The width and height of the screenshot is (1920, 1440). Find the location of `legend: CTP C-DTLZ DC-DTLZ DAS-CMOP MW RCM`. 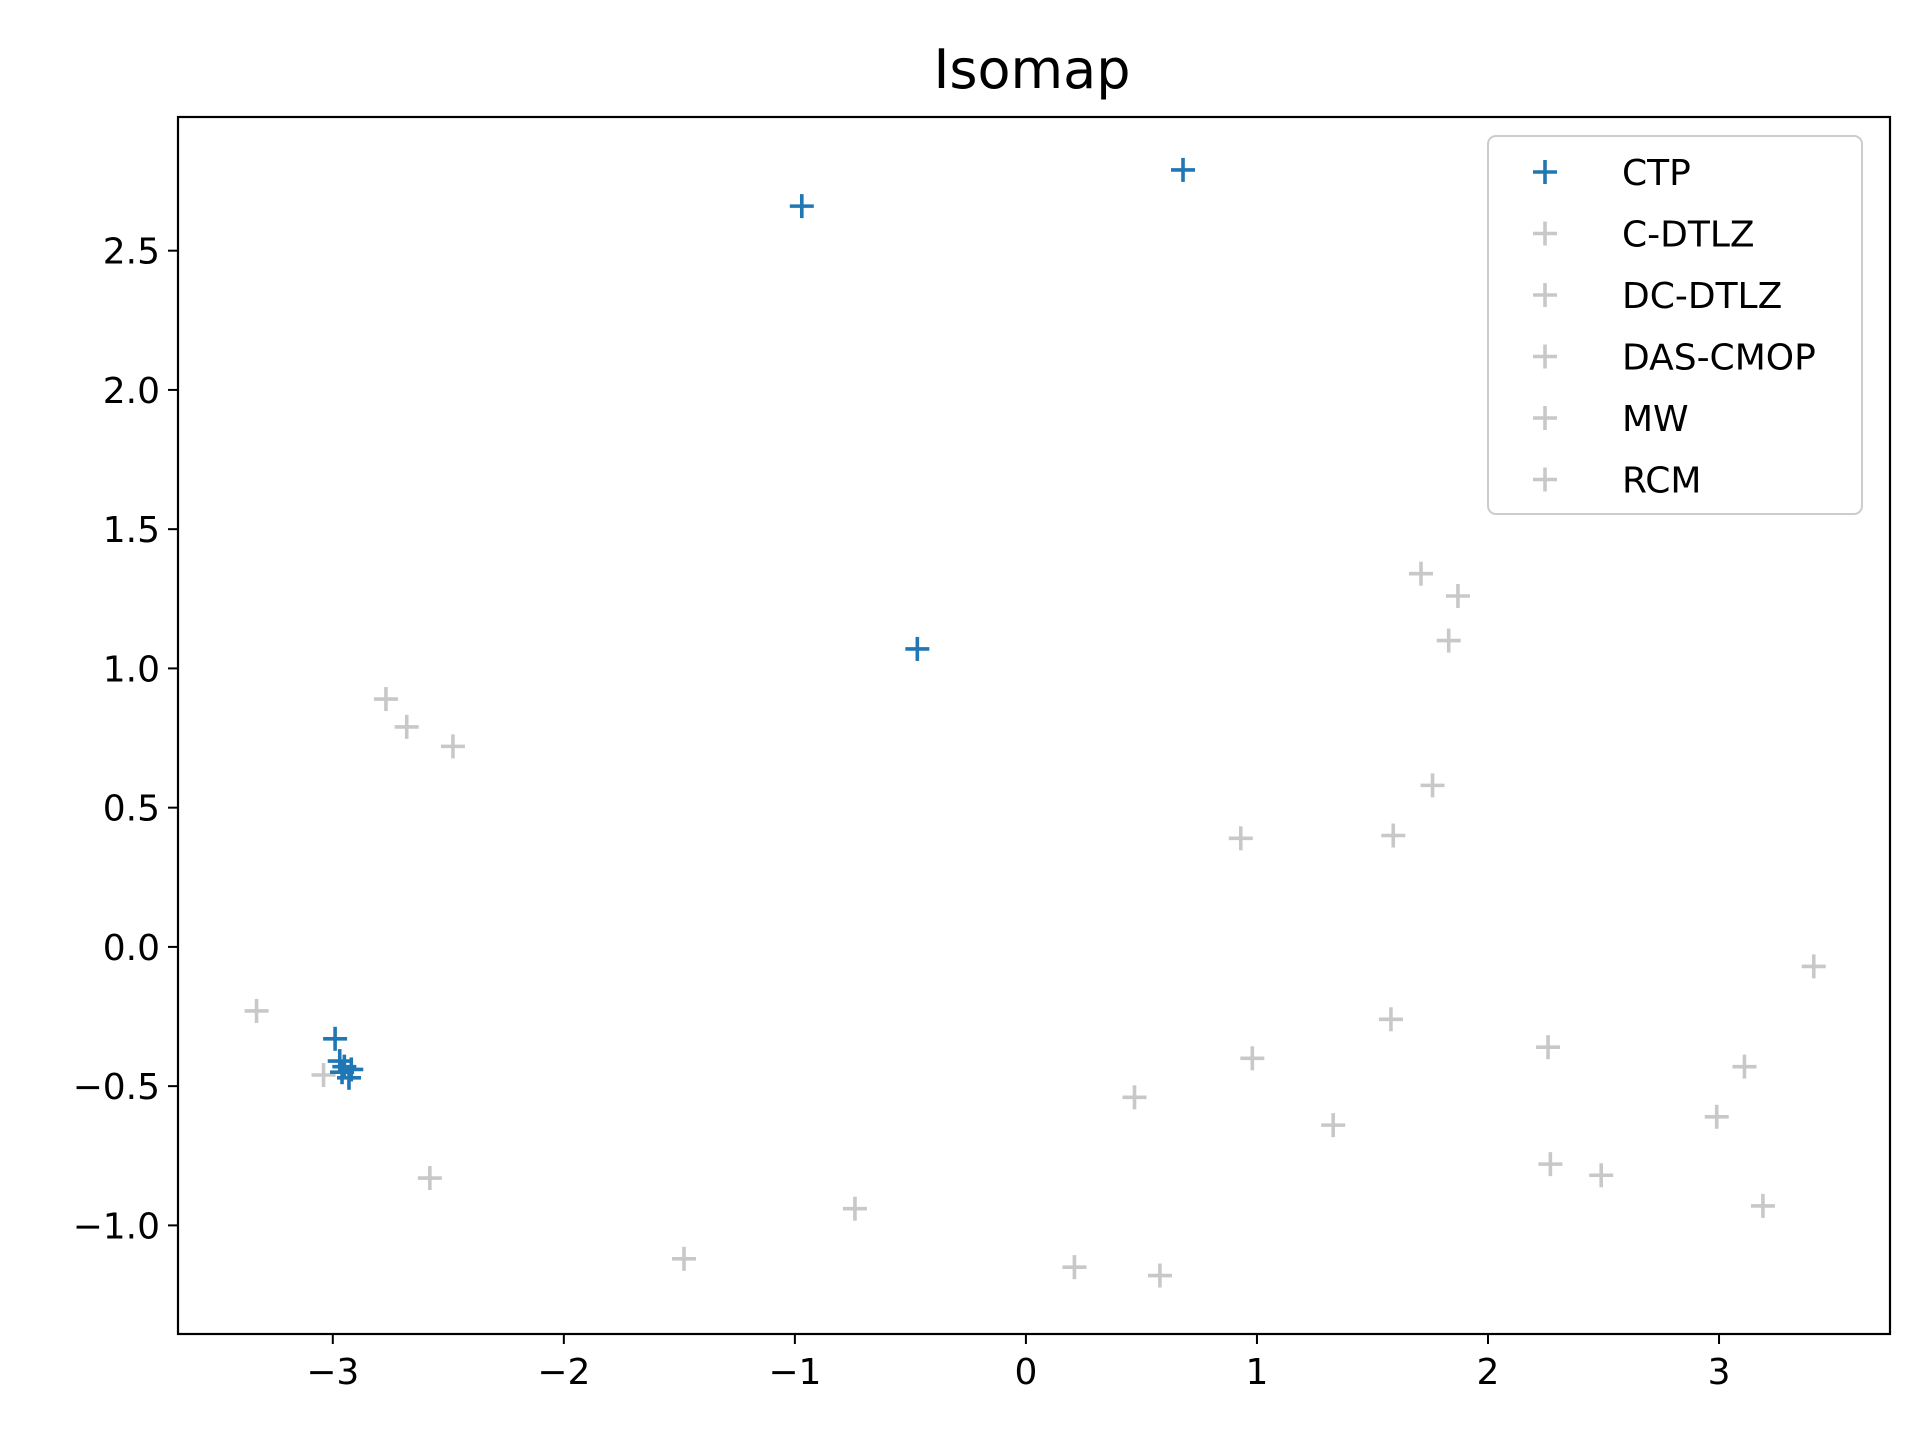

legend: CTP C-DTLZ DC-DTLZ DAS-CMOP MW RCM is located at coordinates (1675, 325).